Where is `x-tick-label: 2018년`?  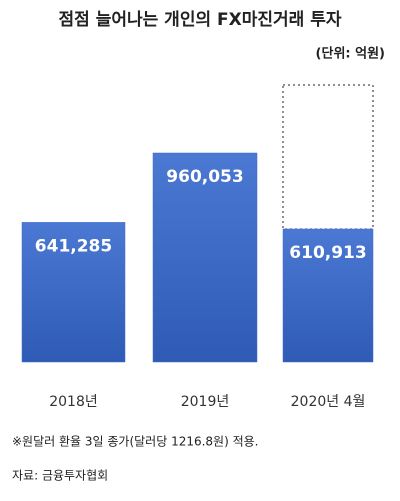 x-tick-label: 2018년 is located at coordinates (73, 402).